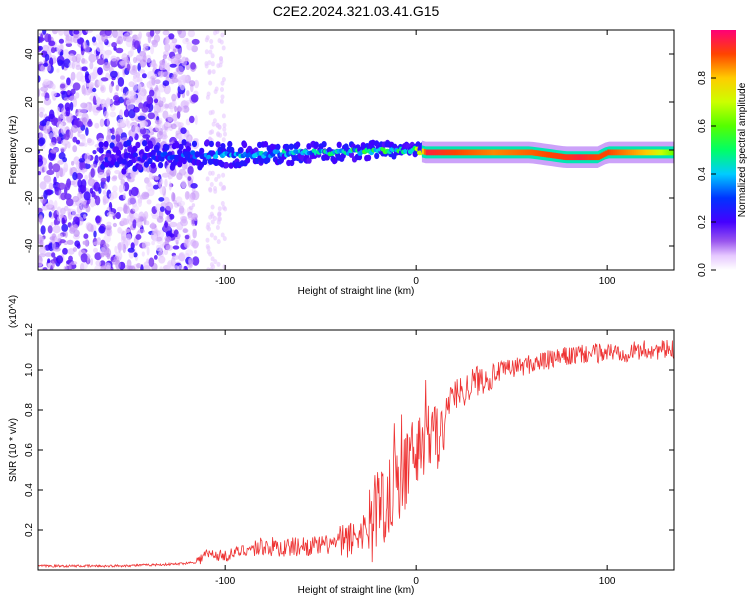 This screenshot has width=750, height=600. I want to click on y-tick-label: -40, so click(29, 245).